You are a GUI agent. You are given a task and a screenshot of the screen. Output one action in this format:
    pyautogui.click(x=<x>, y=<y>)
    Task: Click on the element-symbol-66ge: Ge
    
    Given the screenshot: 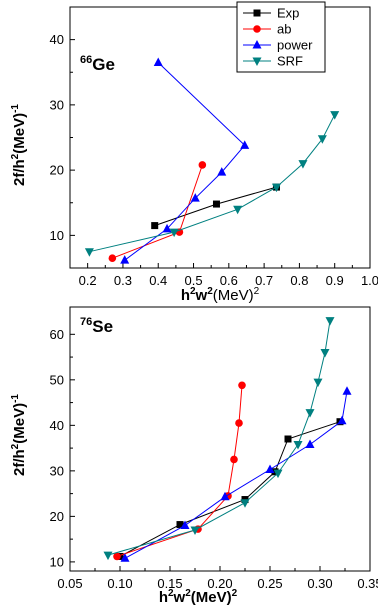 What is the action you would take?
    pyautogui.click(x=103, y=64)
    